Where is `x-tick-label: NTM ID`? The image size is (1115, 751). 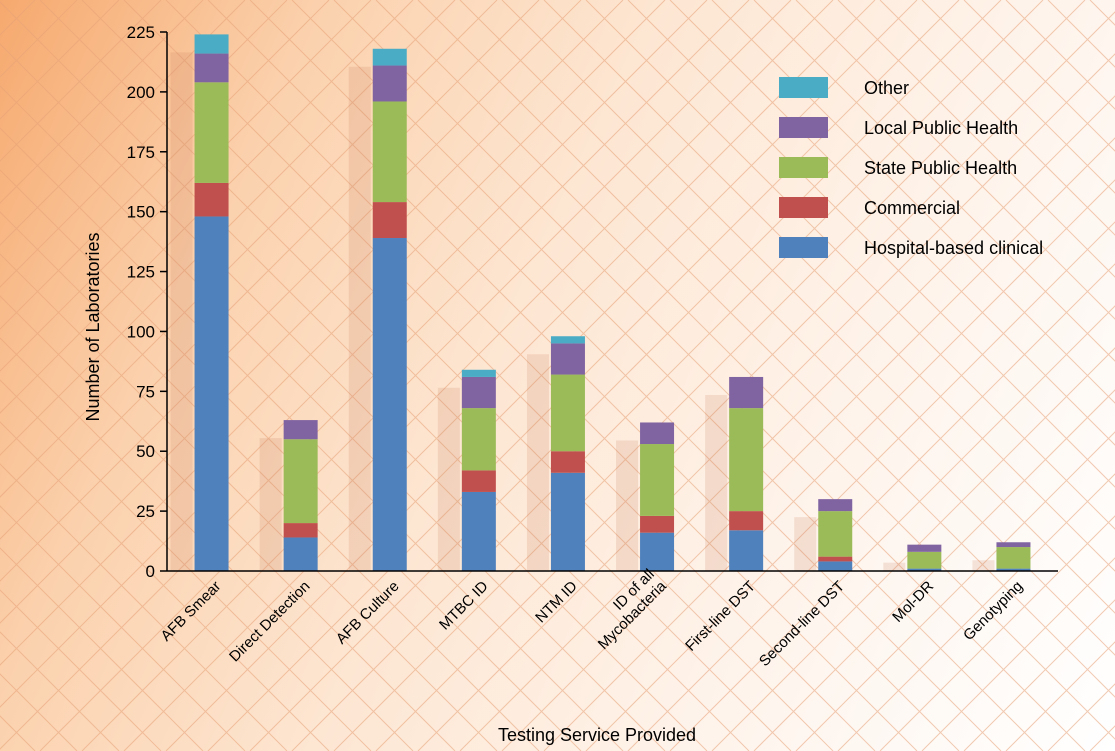 x-tick-label: NTM ID is located at coordinates (556, 602).